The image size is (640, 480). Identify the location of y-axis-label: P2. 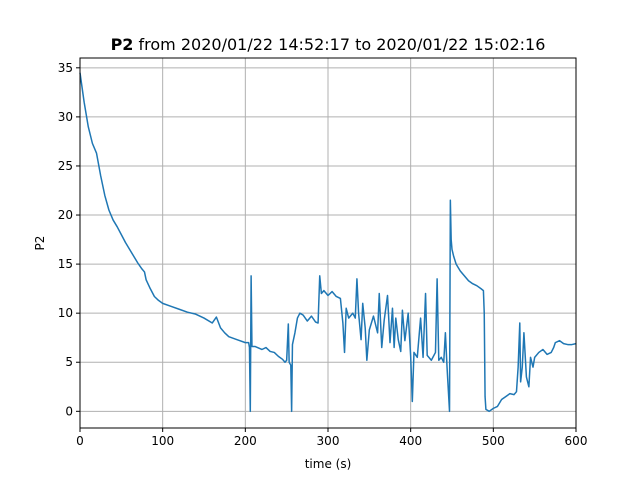
(40, 243).